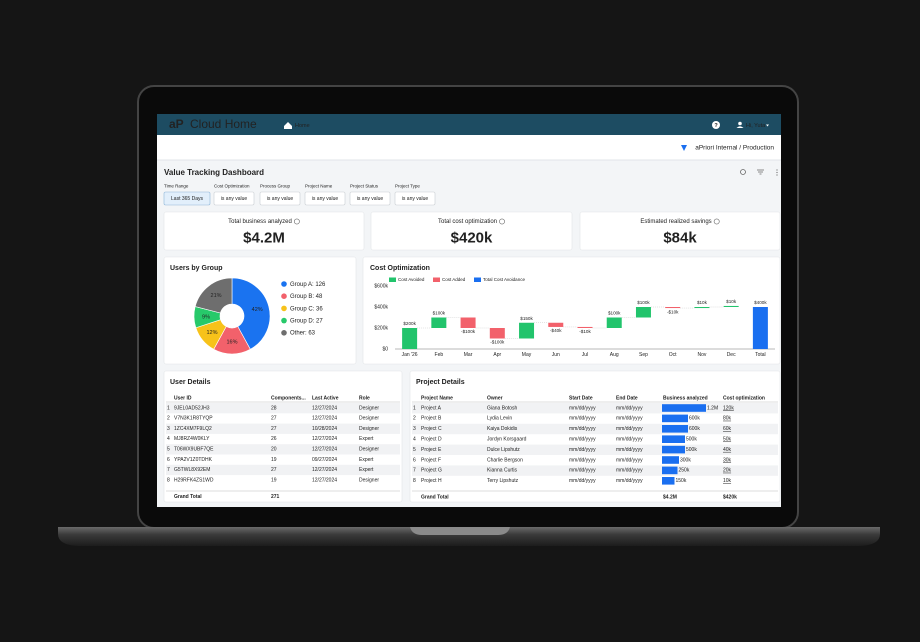  Describe the element at coordinates (414, 460) in the screenshot. I see `table-cell: 6` at that location.